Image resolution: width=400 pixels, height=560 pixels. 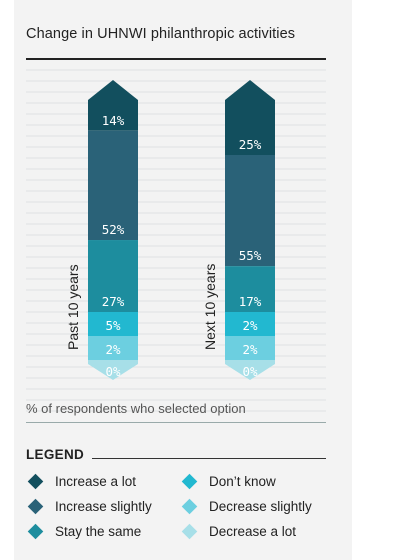 What do you see at coordinates (113, 301) in the screenshot?
I see `data-label: 27%` at bounding box center [113, 301].